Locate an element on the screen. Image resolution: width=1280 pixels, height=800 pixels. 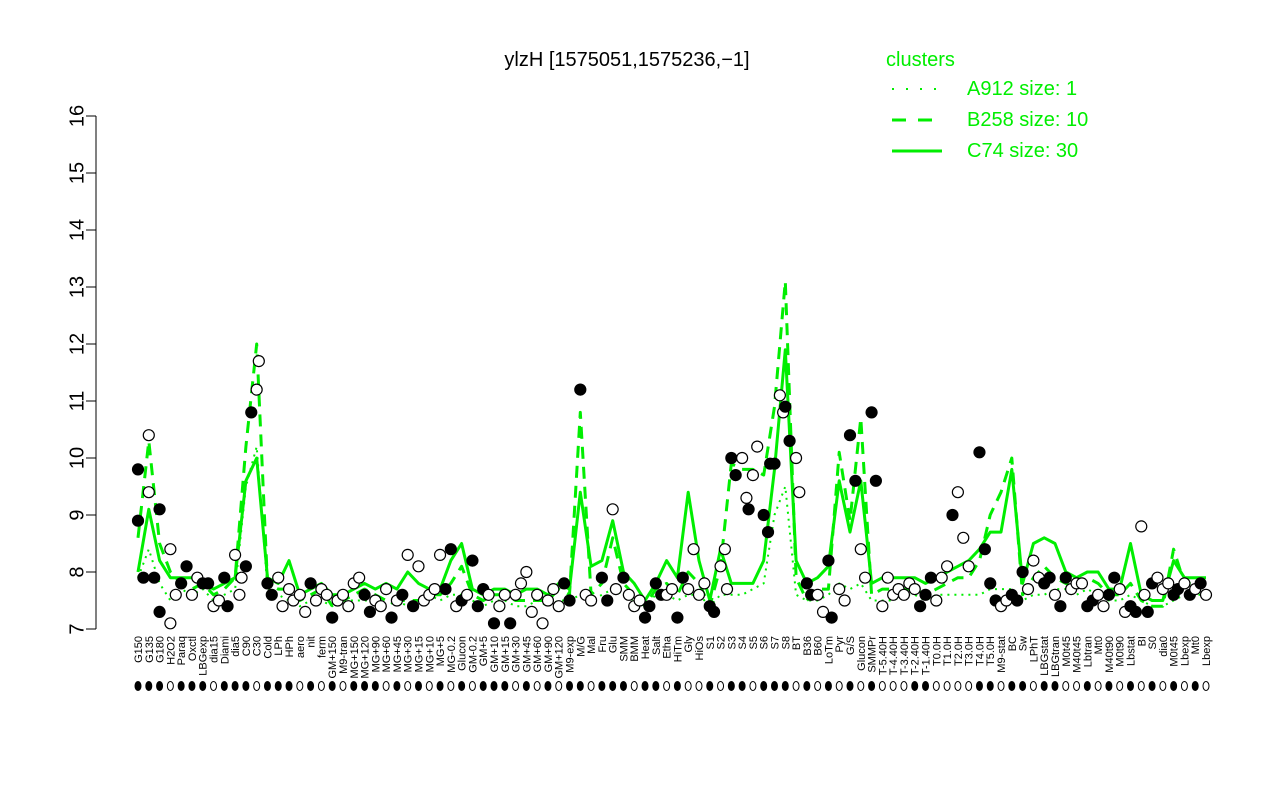
x-tick-label: GM+30 is located at coordinates (517, 654).